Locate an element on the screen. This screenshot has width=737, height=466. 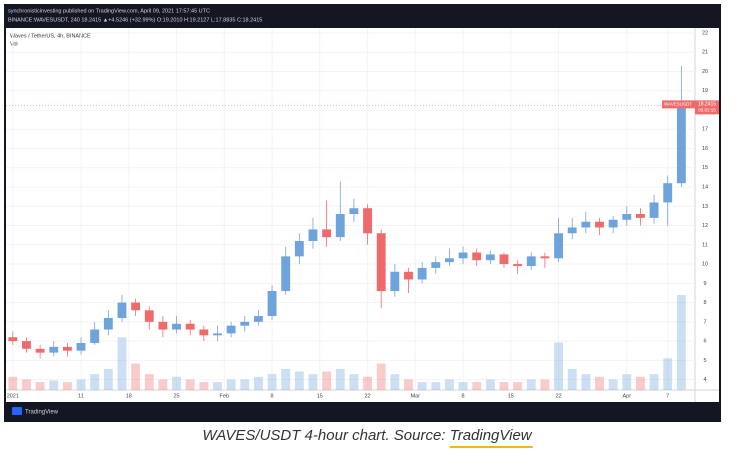
countdown: 05:02:15 is located at coordinates (707, 110).